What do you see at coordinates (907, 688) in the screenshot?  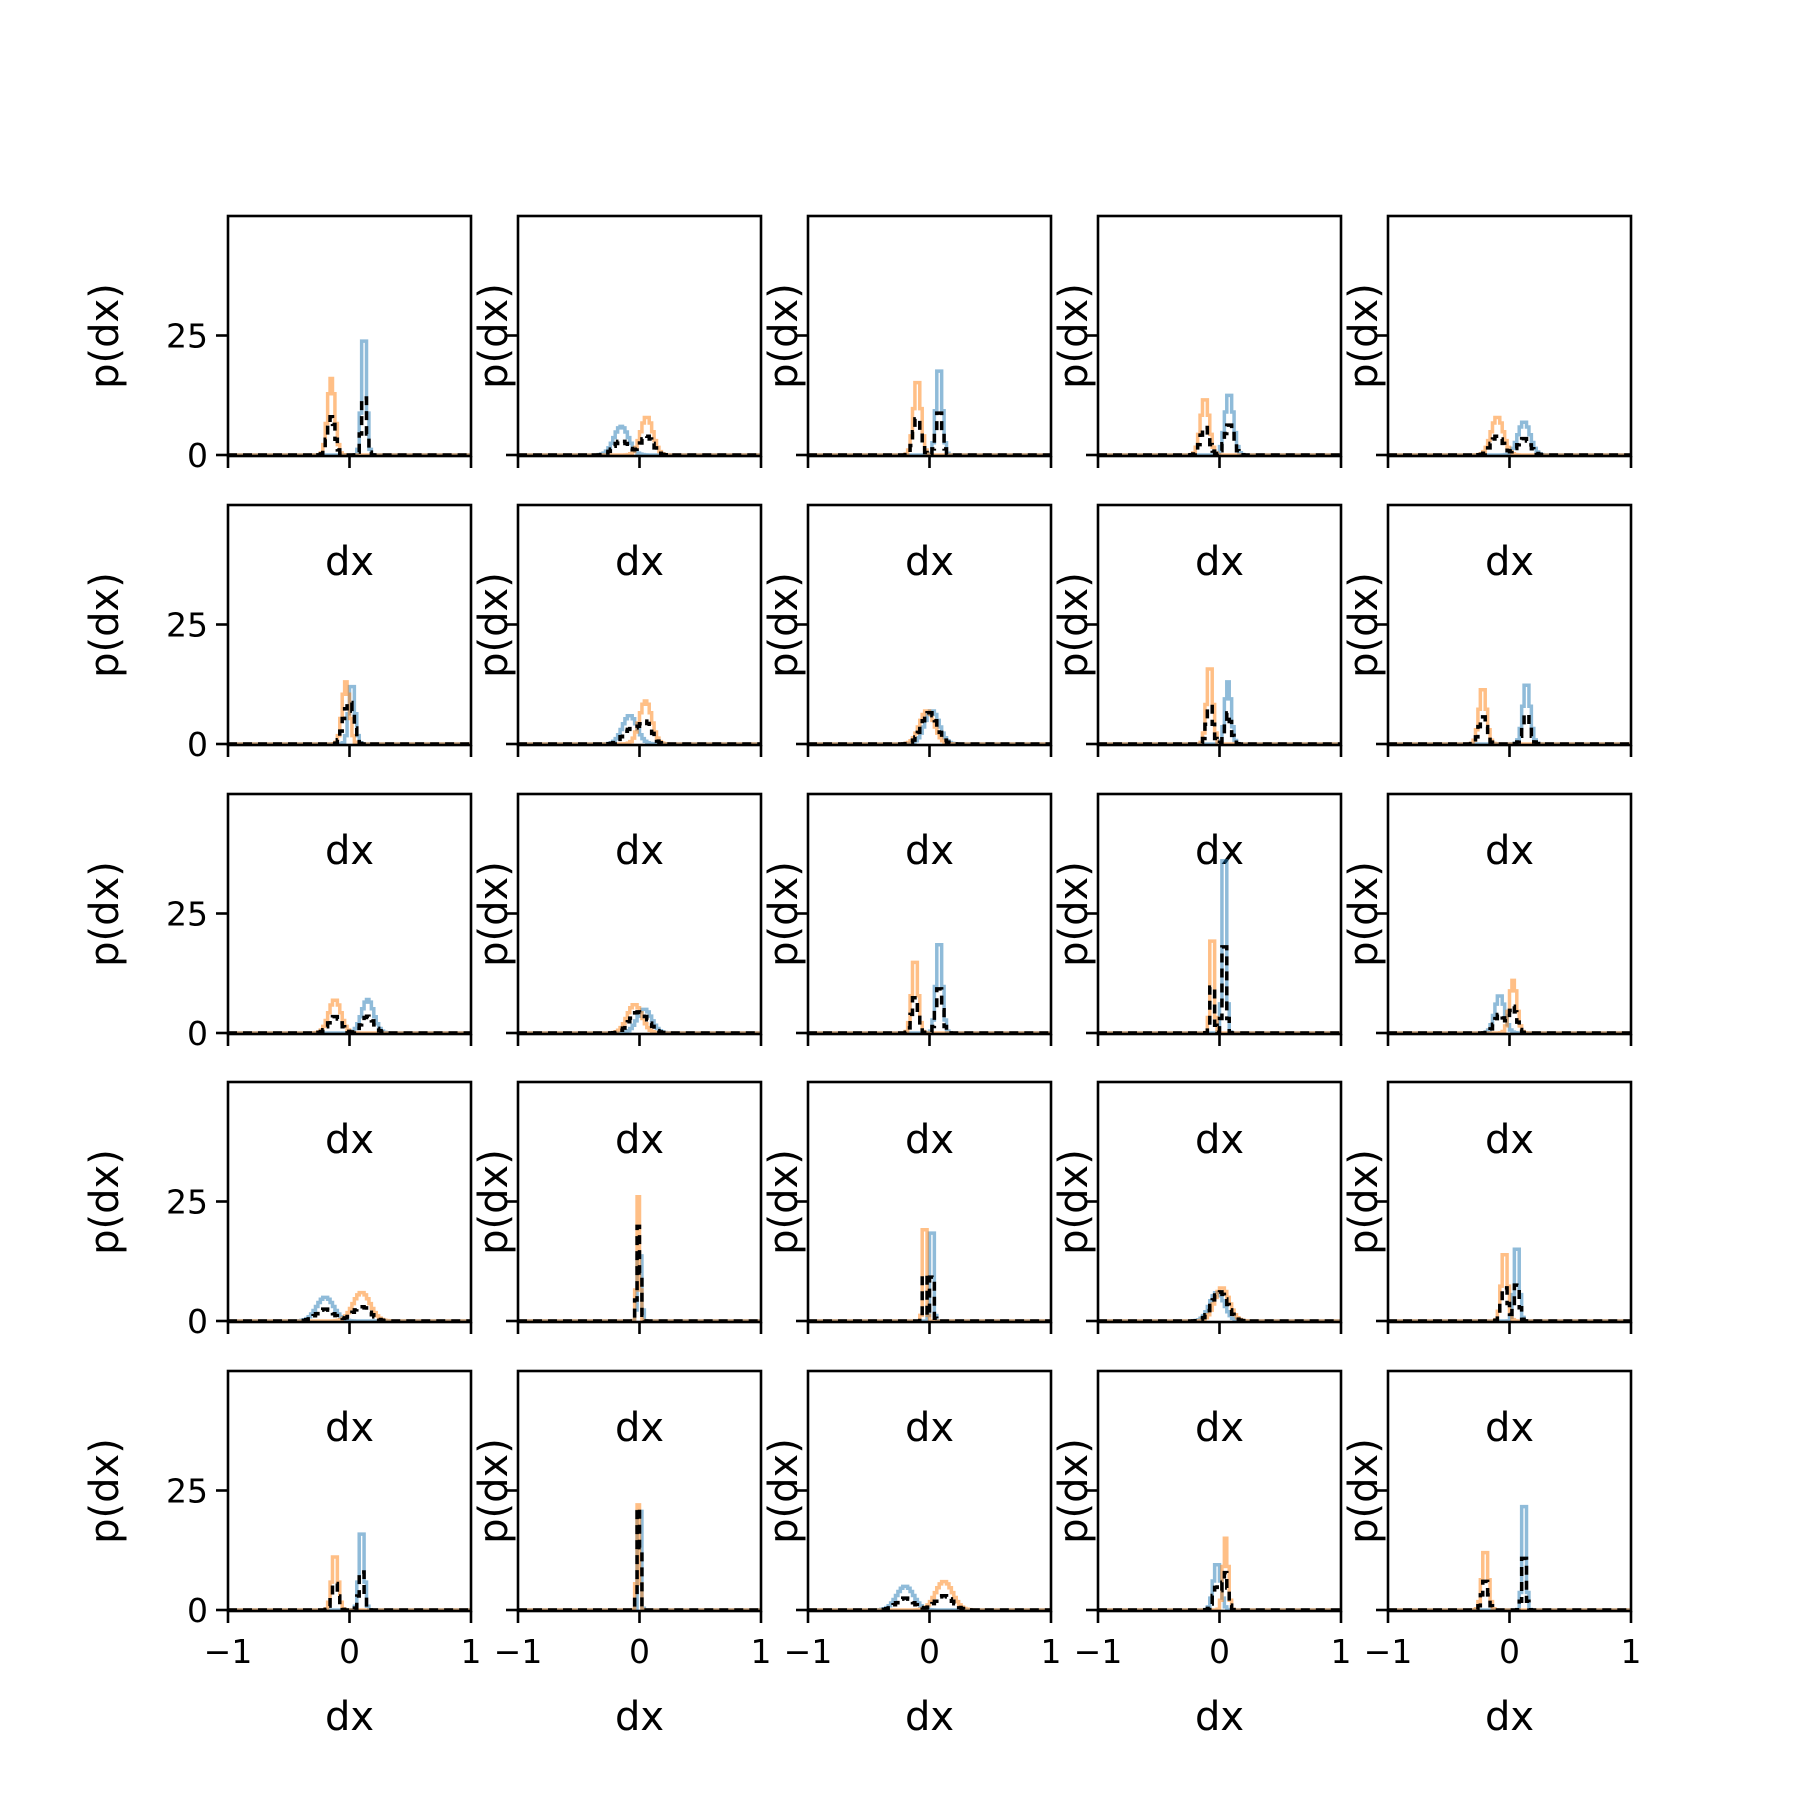 I see `subplot-2-3: dx p(dx)` at bounding box center [907, 688].